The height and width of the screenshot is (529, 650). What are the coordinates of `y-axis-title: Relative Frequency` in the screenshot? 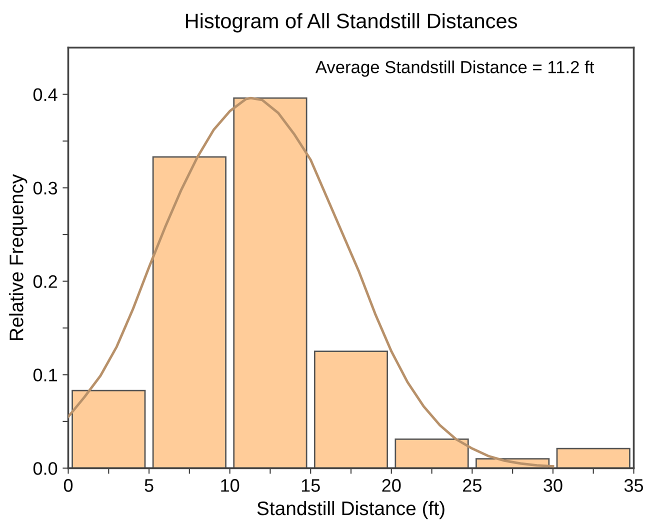 It's located at (18, 257).